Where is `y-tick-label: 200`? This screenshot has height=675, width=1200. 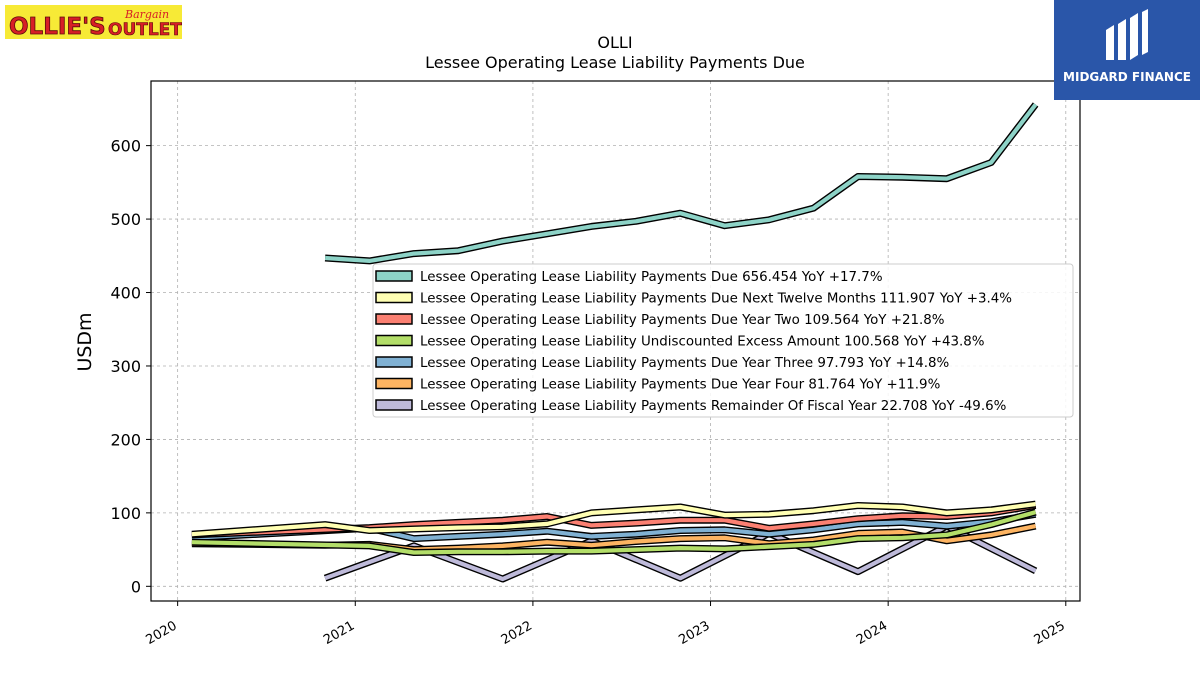 y-tick-label: 200 is located at coordinates (125, 439).